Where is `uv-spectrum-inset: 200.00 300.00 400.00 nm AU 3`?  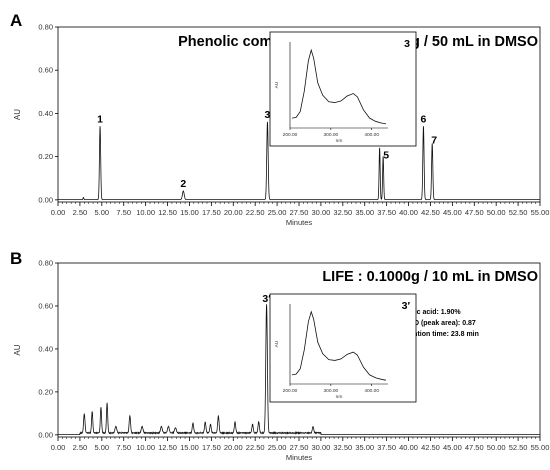 uv-spectrum-inset: 200.00 300.00 400.00 nm AU 3 is located at coordinates (343, 89).